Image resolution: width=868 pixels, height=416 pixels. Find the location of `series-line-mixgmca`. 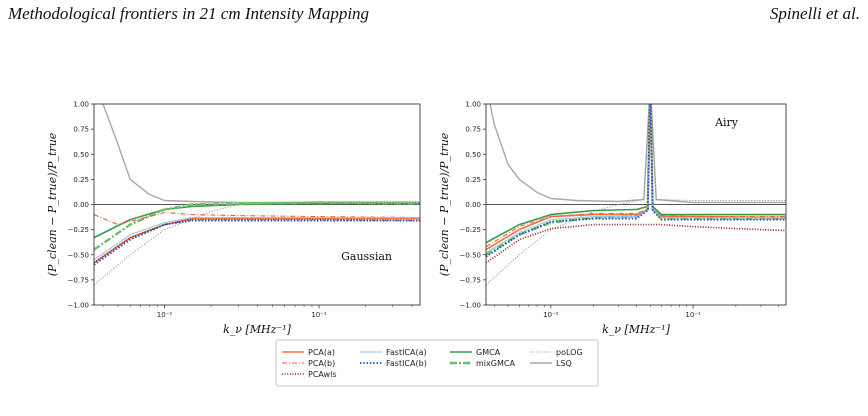

series-line-mixgmca is located at coordinates (257, 226).